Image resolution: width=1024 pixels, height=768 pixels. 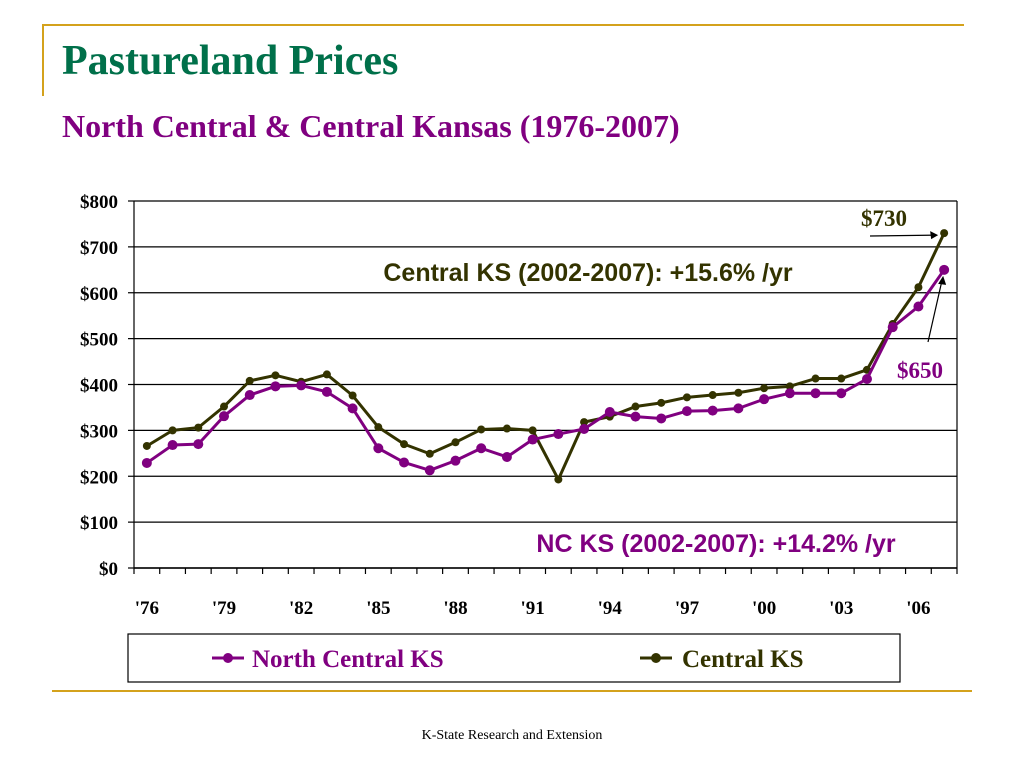 What do you see at coordinates (224, 608) in the screenshot?
I see `x-tick-label: '79` at bounding box center [224, 608].